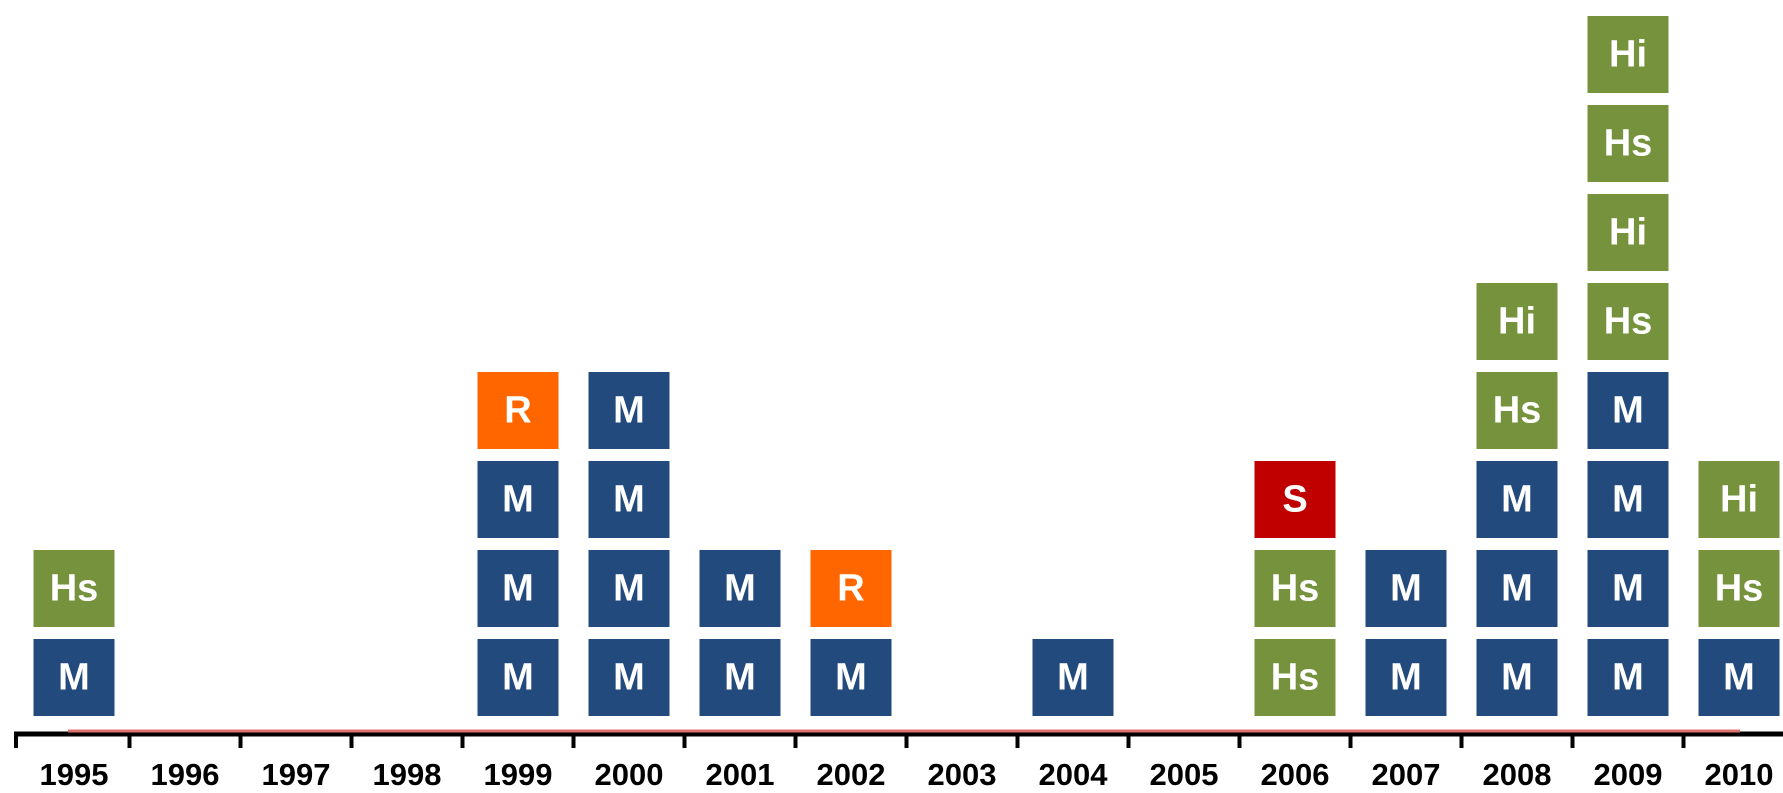 This screenshot has width=1783, height=793. Describe the element at coordinates (740, 774) in the screenshot. I see `year-label: 2001` at that location.